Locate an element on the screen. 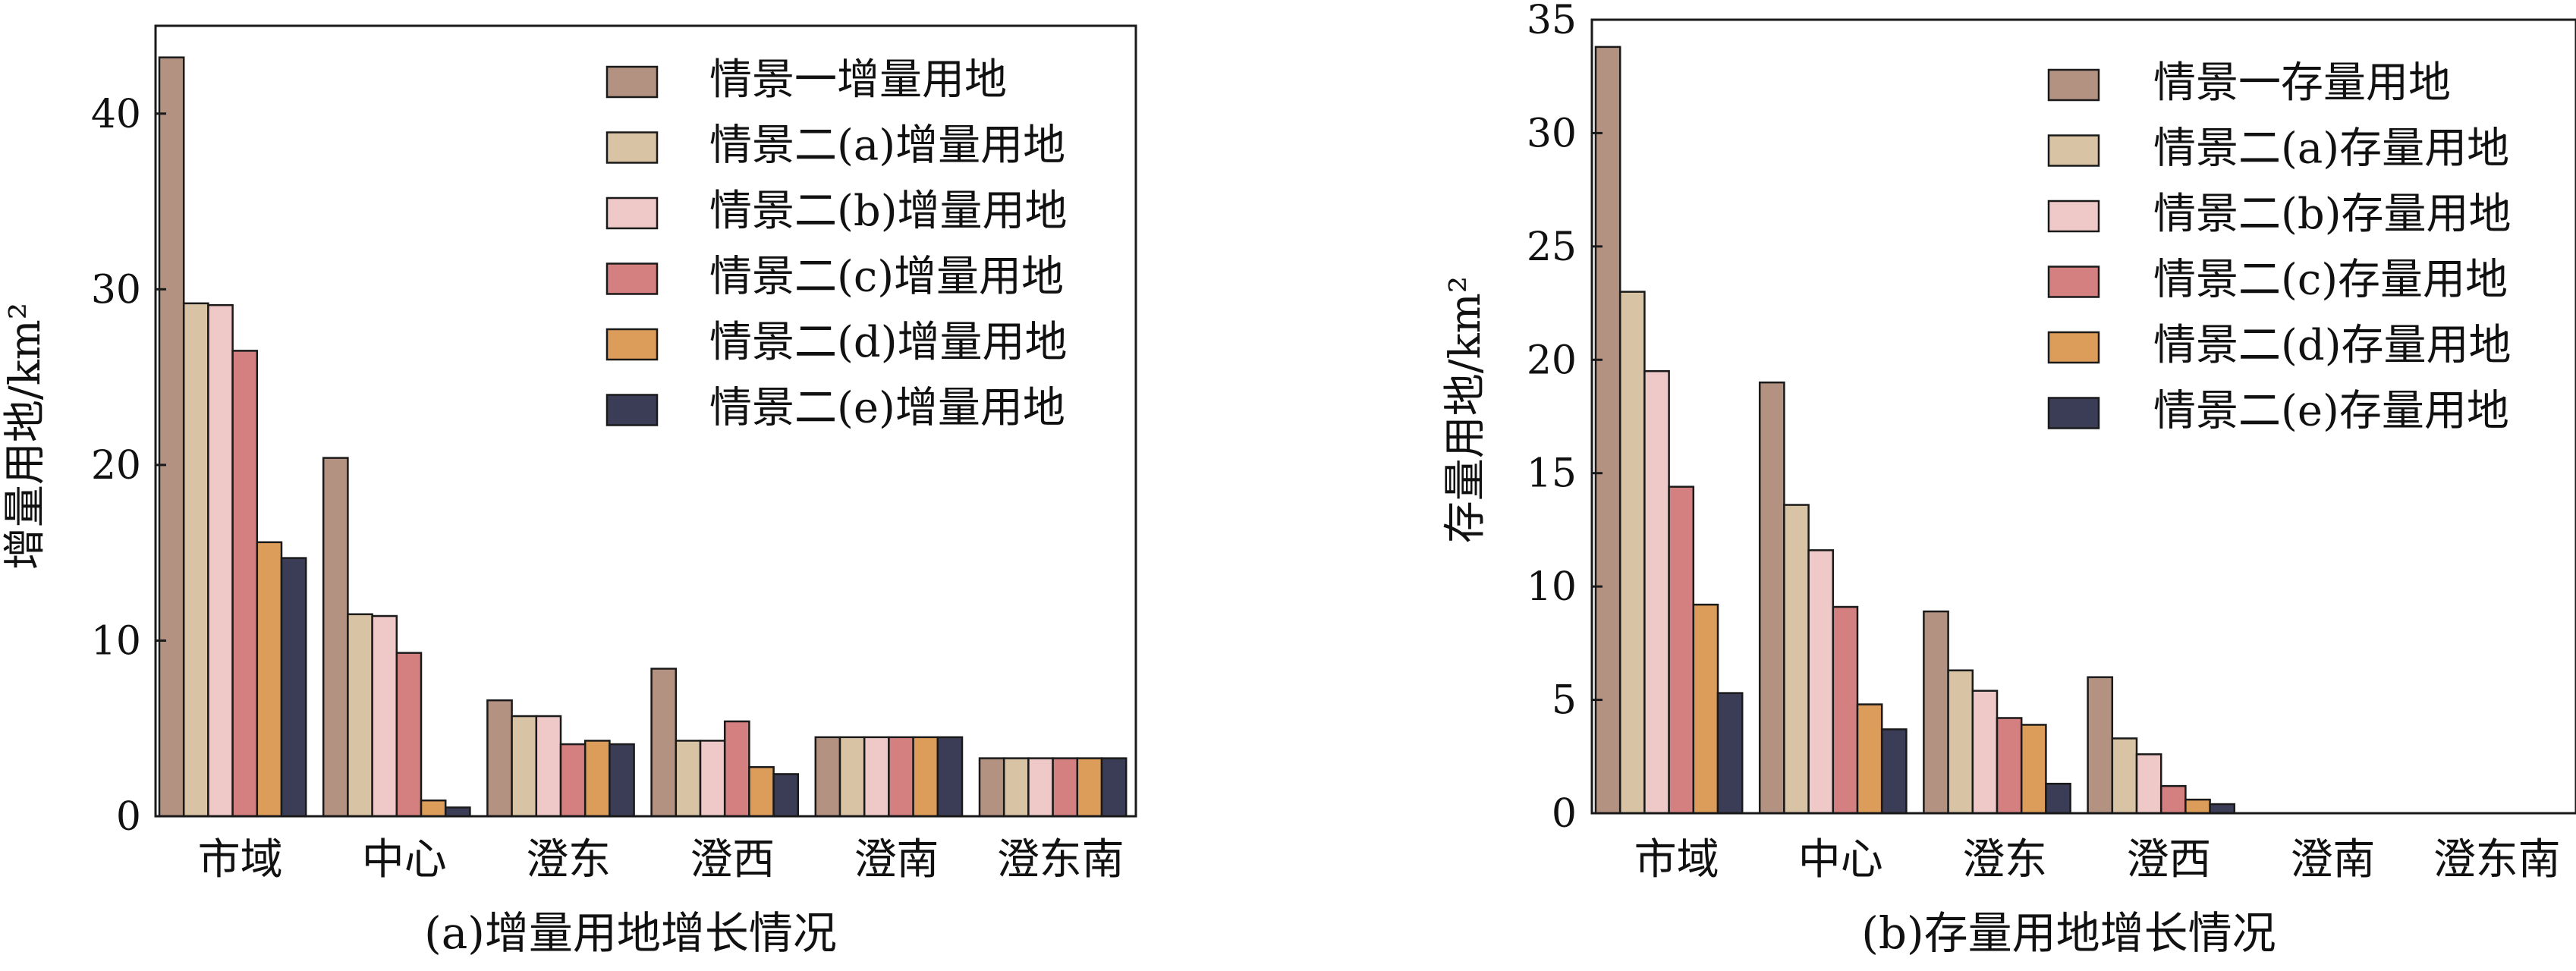  chart-caption: (a)增量用地增长情况 is located at coordinates (630, 933).